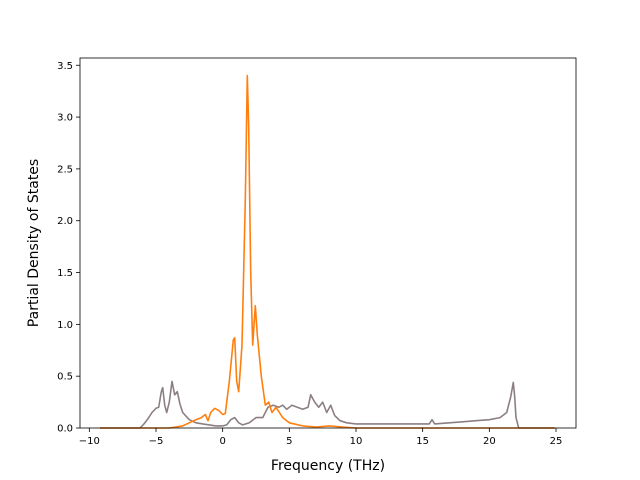 This screenshot has height=480, width=640. Describe the element at coordinates (65, 221) in the screenshot. I see `y-tick-label: 2.0` at that location.